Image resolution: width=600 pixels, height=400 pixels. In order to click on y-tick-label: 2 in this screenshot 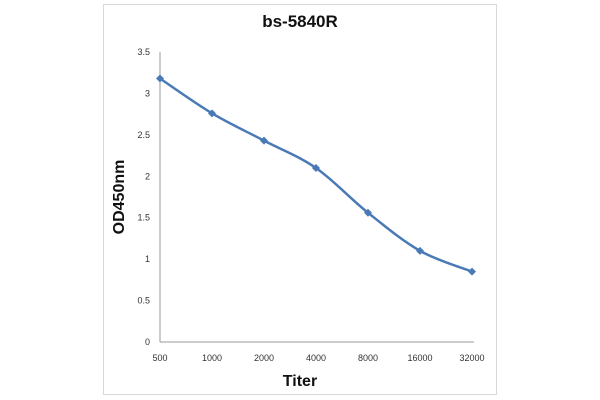, I will do `click(147, 176)`.